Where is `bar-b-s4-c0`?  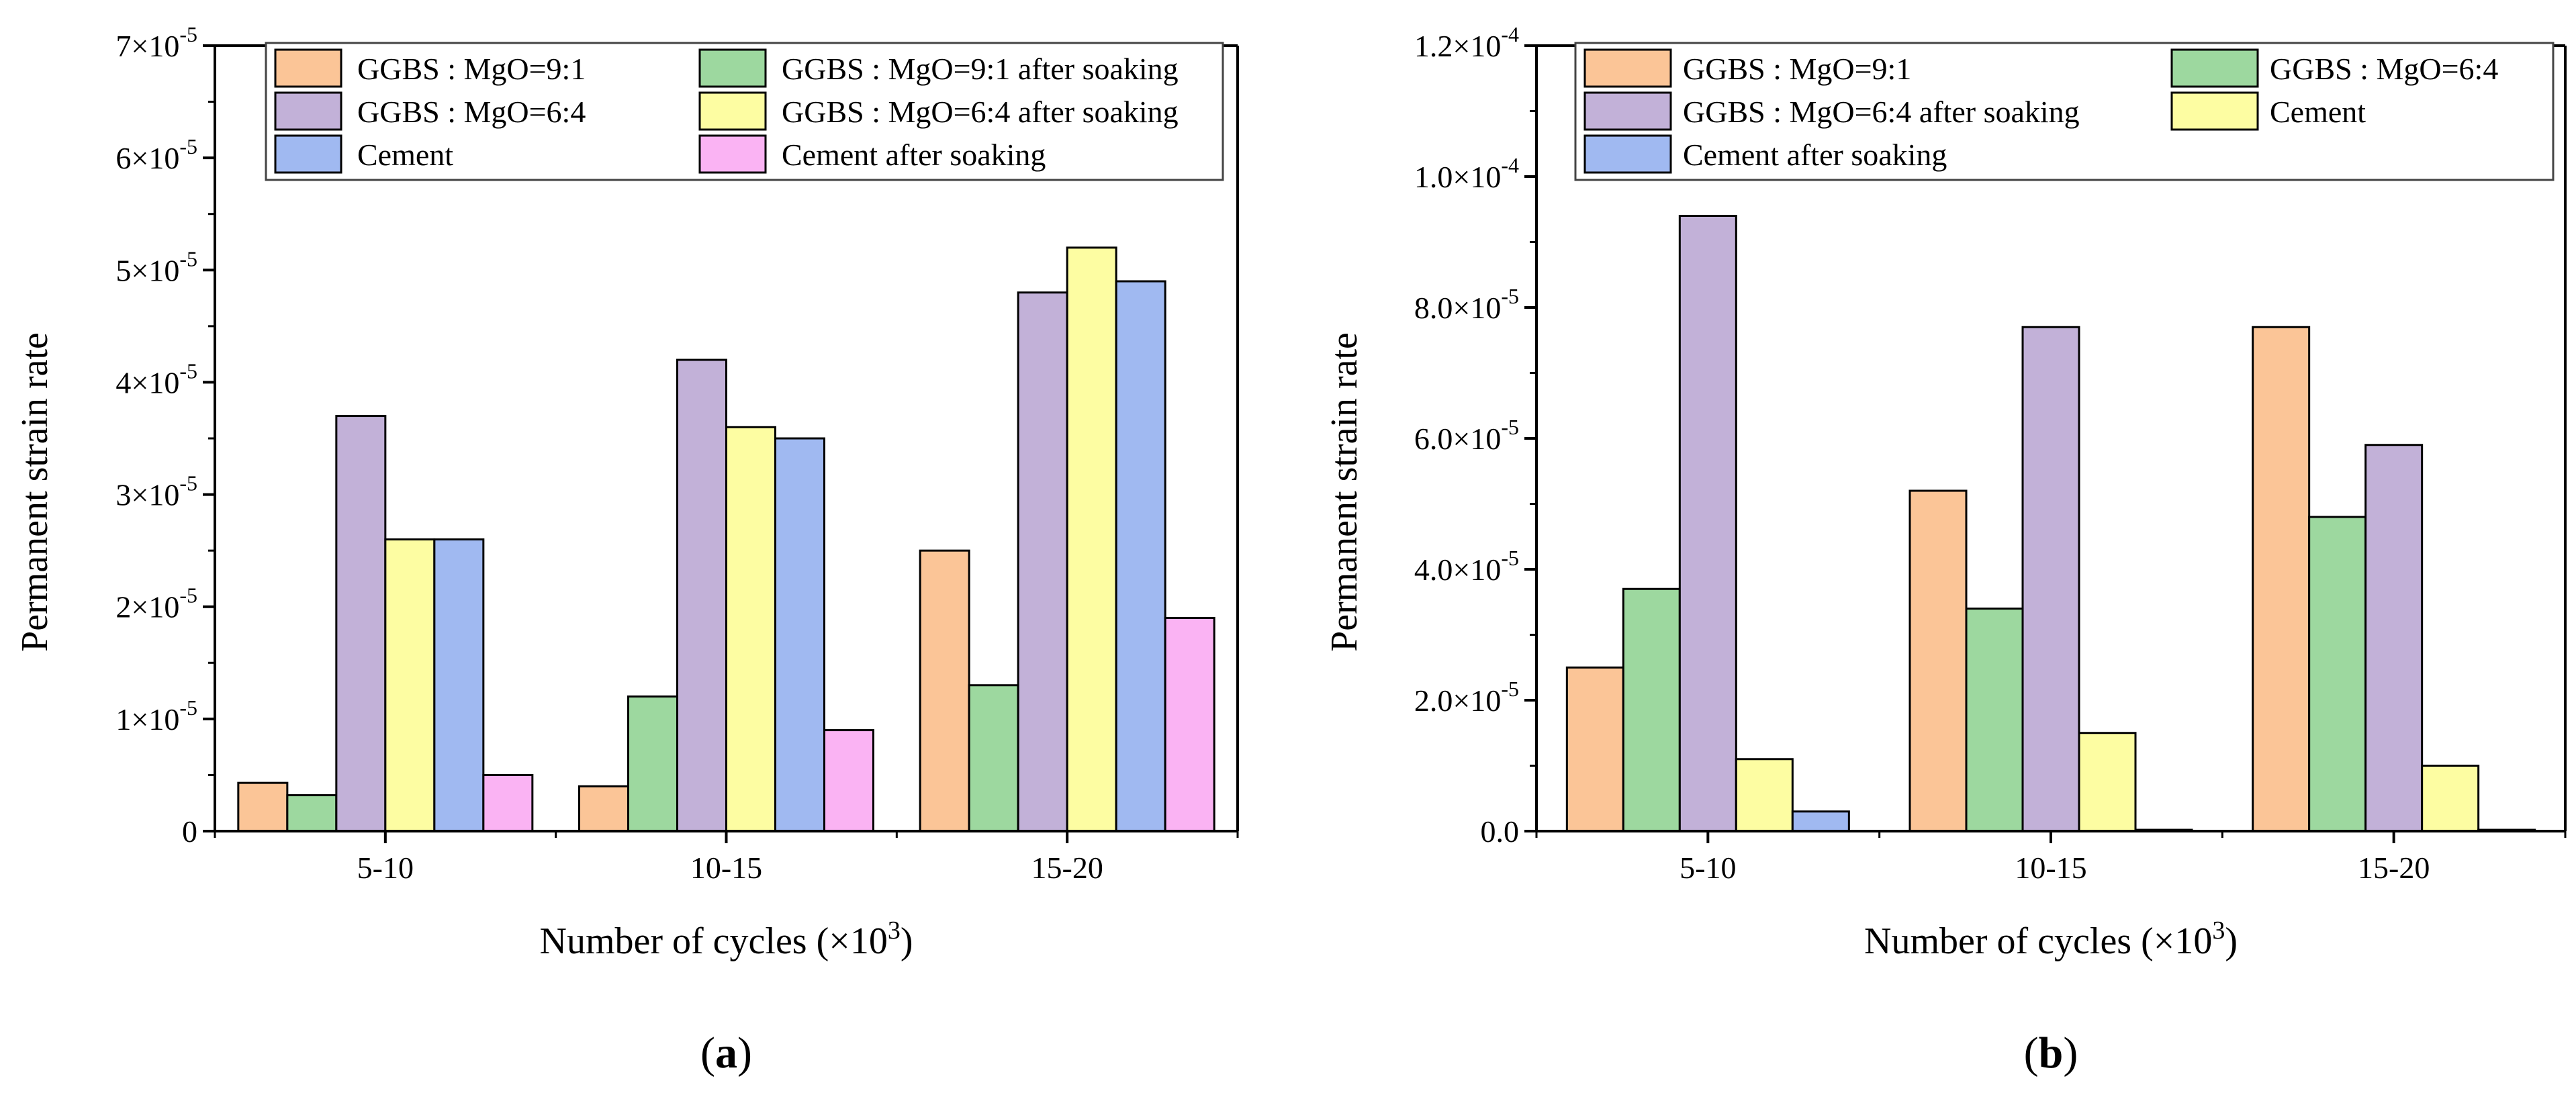
bar-b-s4-c0 is located at coordinates (1820, 821).